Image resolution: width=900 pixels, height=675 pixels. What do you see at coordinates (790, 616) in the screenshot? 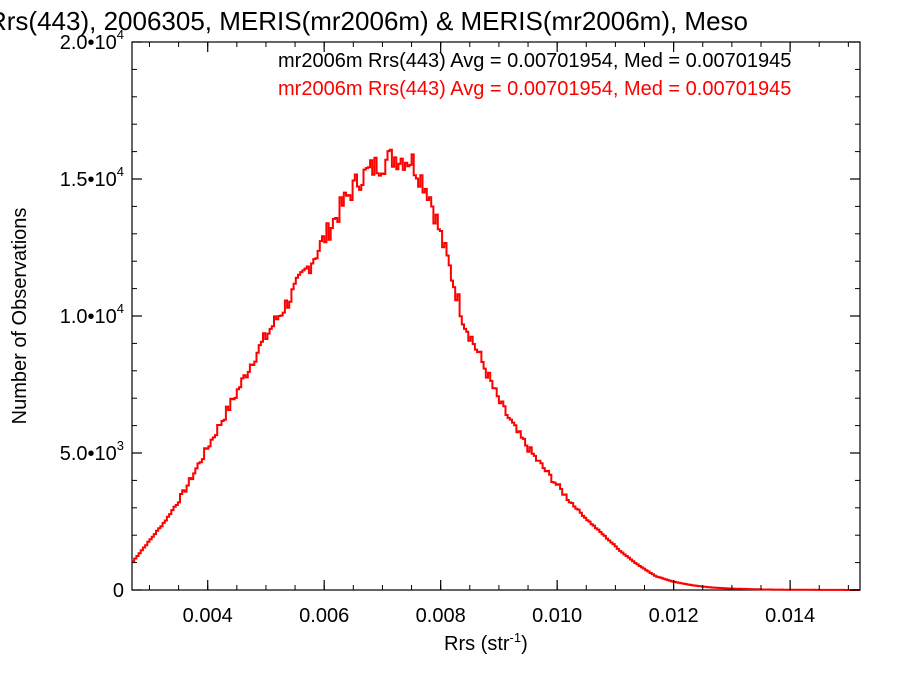
I see `x-tick-label: 0.014` at bounding box center [790, 616].